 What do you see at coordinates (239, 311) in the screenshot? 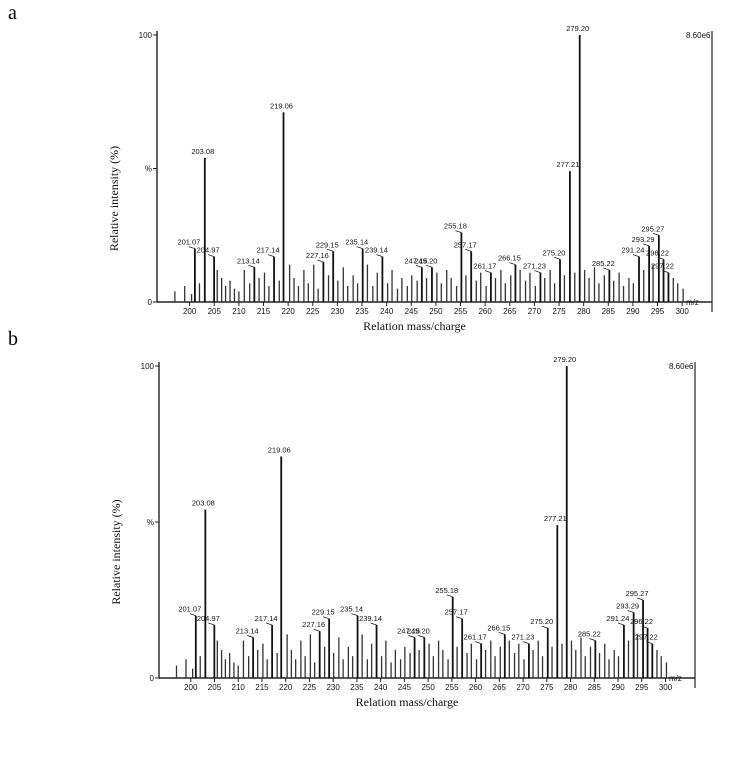
I see `x-tick-label: 210` at bounding box center [239, 311].